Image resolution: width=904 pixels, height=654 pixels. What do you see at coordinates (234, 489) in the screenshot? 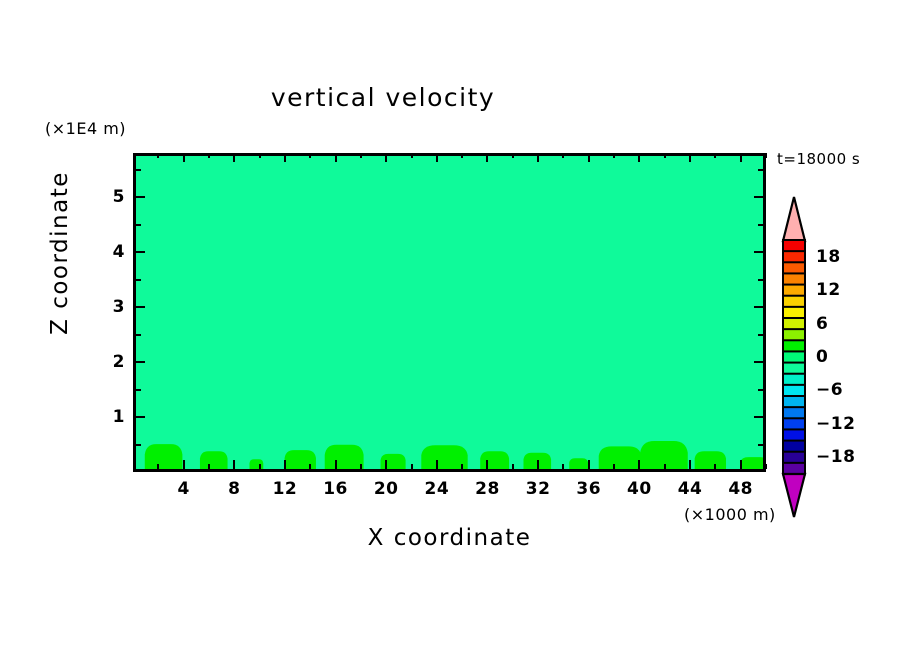
I see `x-tick-label: 8` at bounding box center [234, 489].